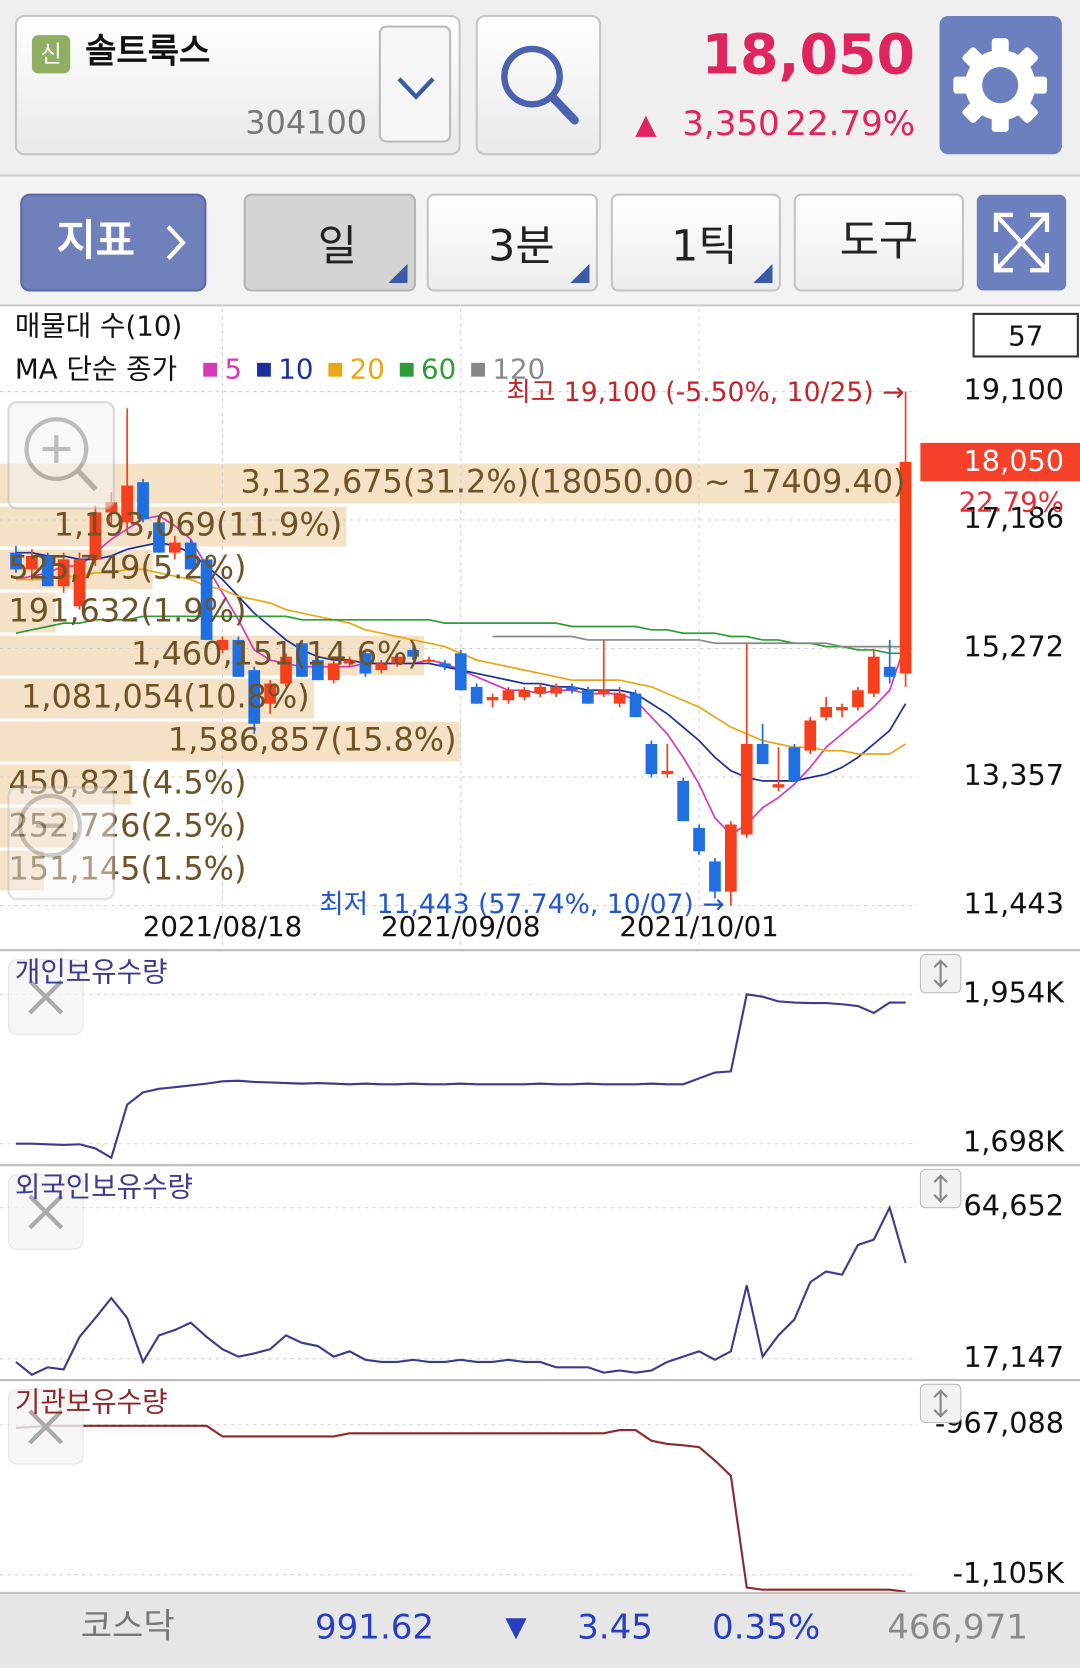 This screenshot has width=1080, height=1668. What do you see at coordinates (532, 76) in the screenshot?
I see `search-icon` at bounding box center [532, 76].